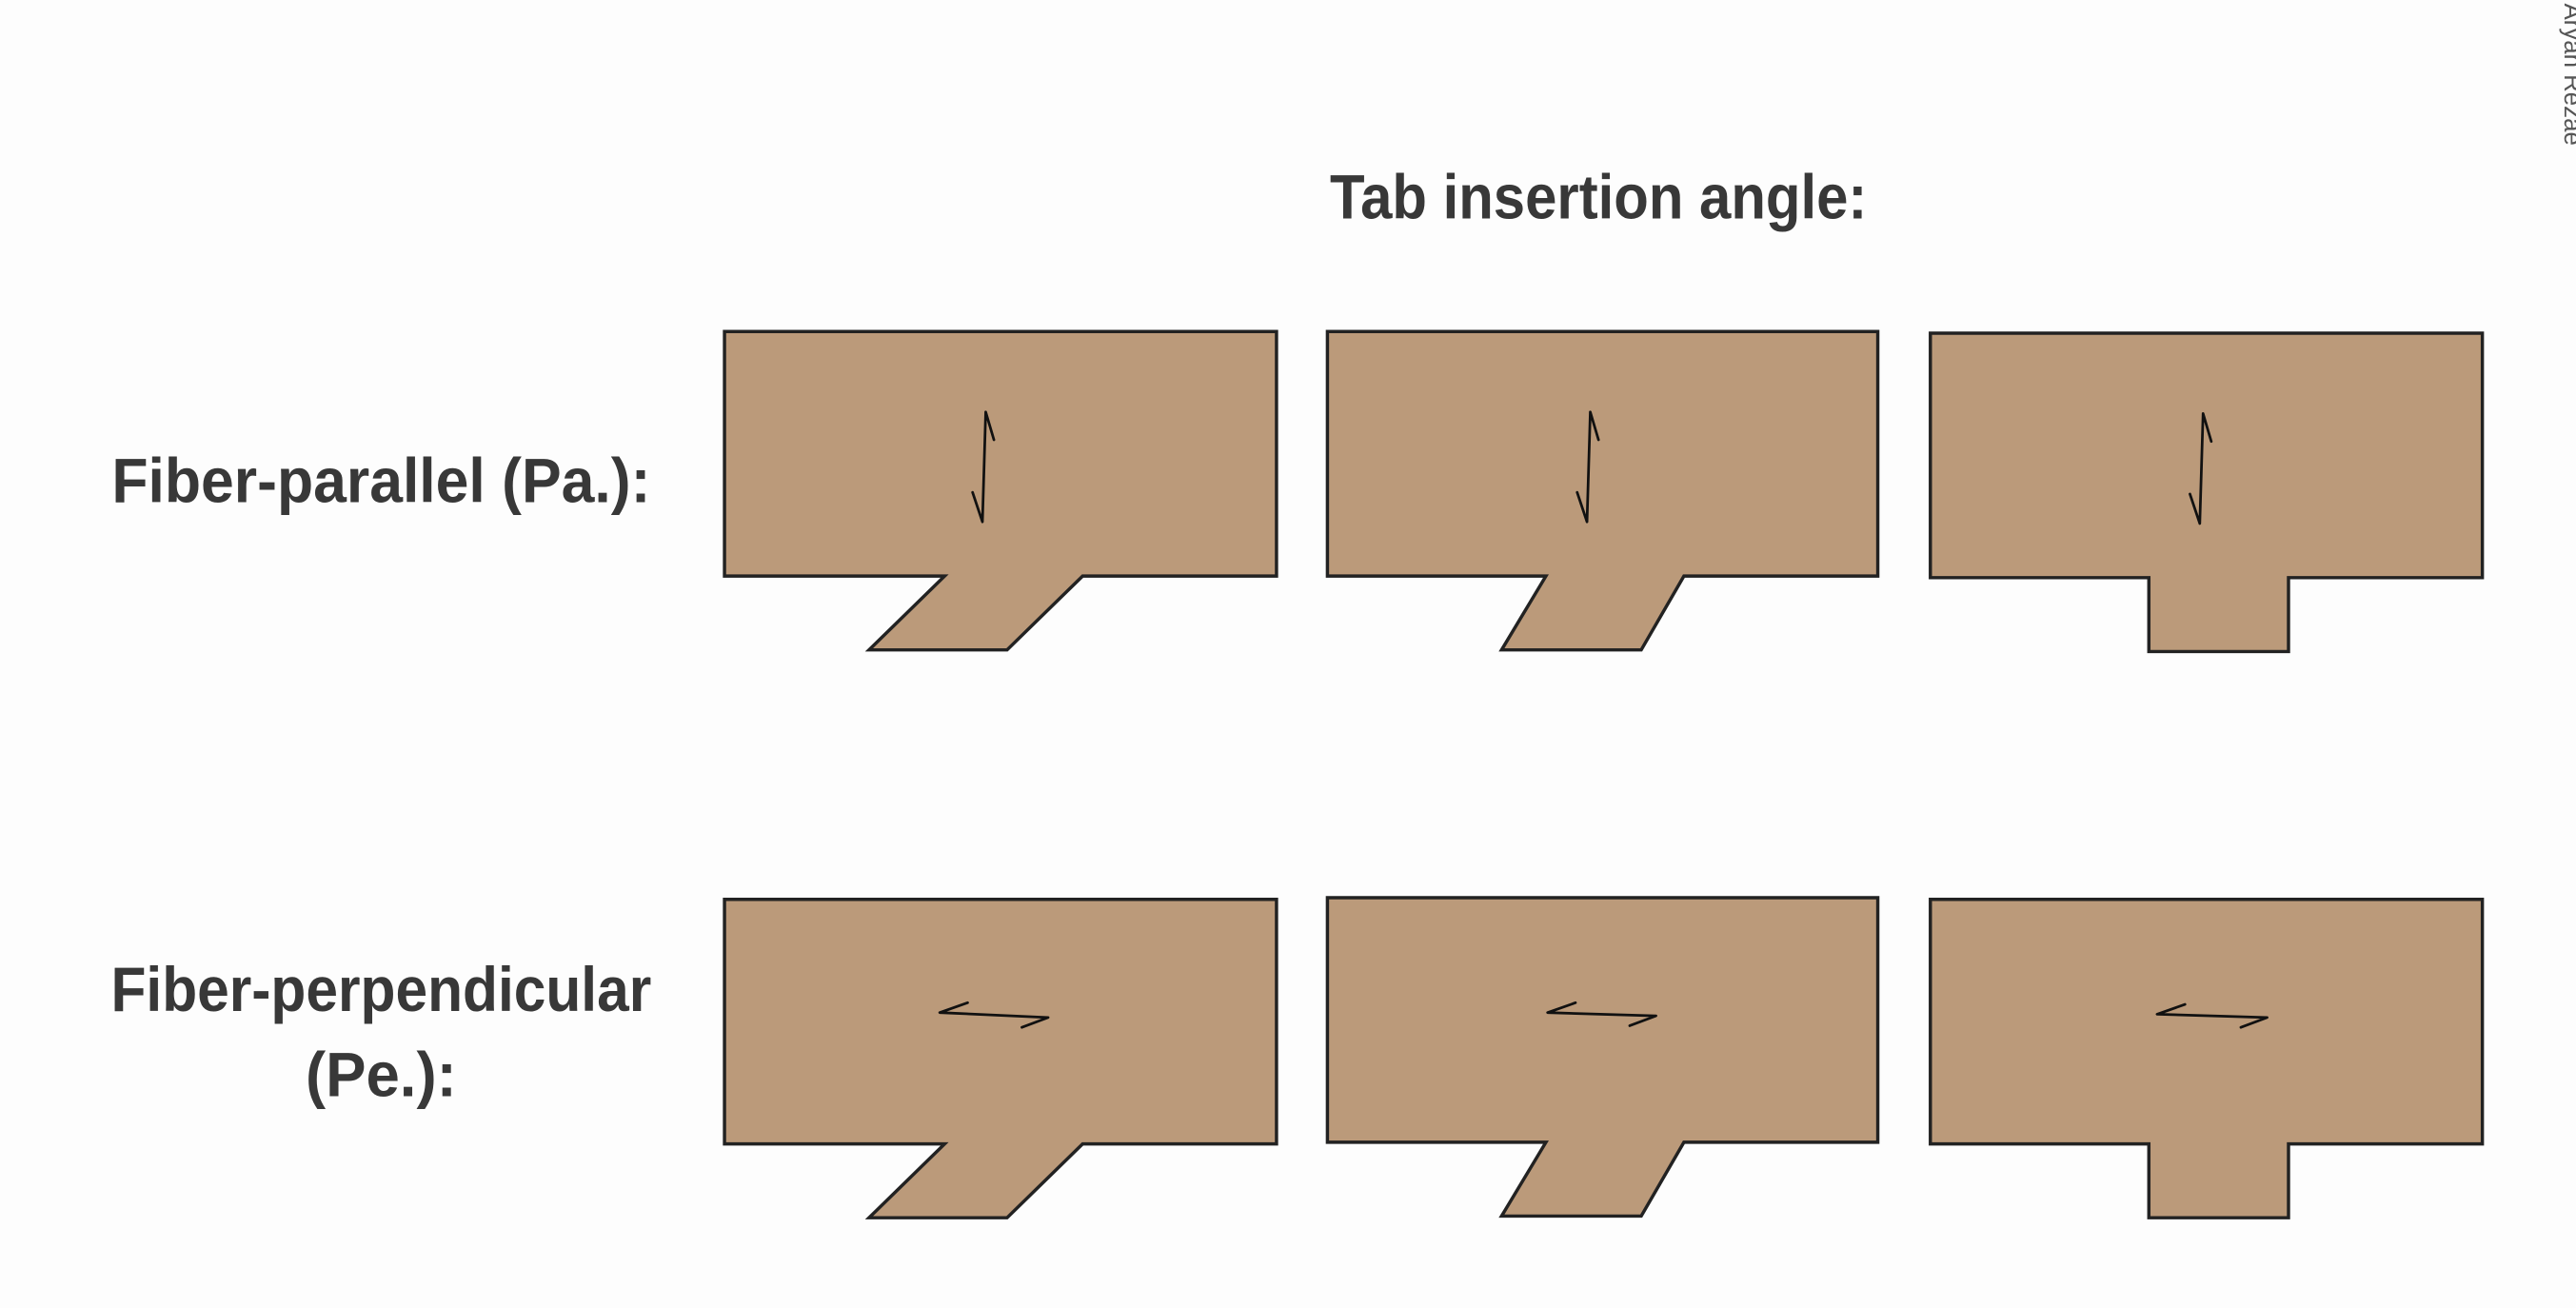 The width and height of the screenshot is (2576, 1308). I want to click on row-label: Fiber-perpendicular, so click(380, 990).